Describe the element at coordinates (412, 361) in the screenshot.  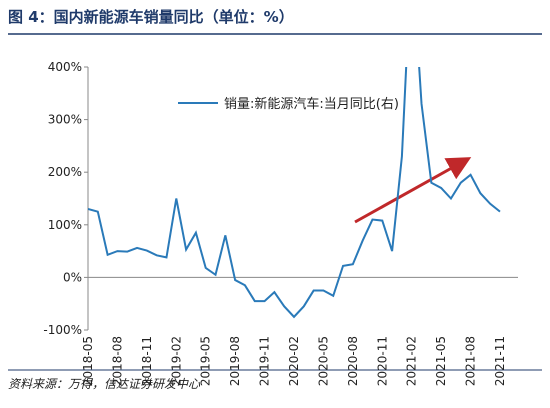
I see `x-tick-label: 2021-02` at that location.